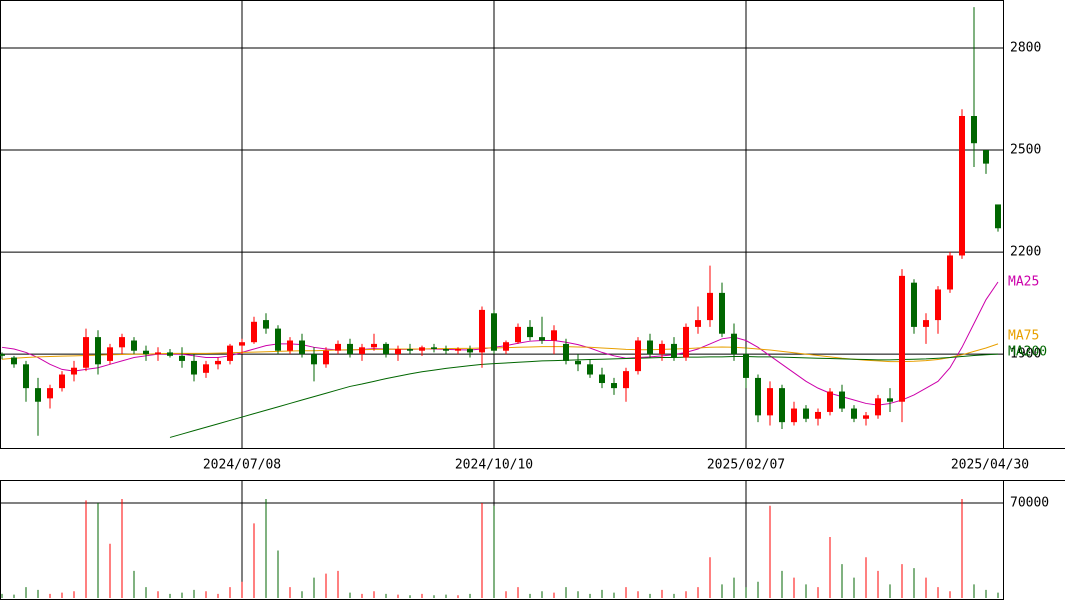 The width and height of the screenshot is (1065, 600). What do you see at coordinates (494, 465) in the screenshot?
I see `x-tick-label: 2024/10/10` at bounding box center [494, 465].